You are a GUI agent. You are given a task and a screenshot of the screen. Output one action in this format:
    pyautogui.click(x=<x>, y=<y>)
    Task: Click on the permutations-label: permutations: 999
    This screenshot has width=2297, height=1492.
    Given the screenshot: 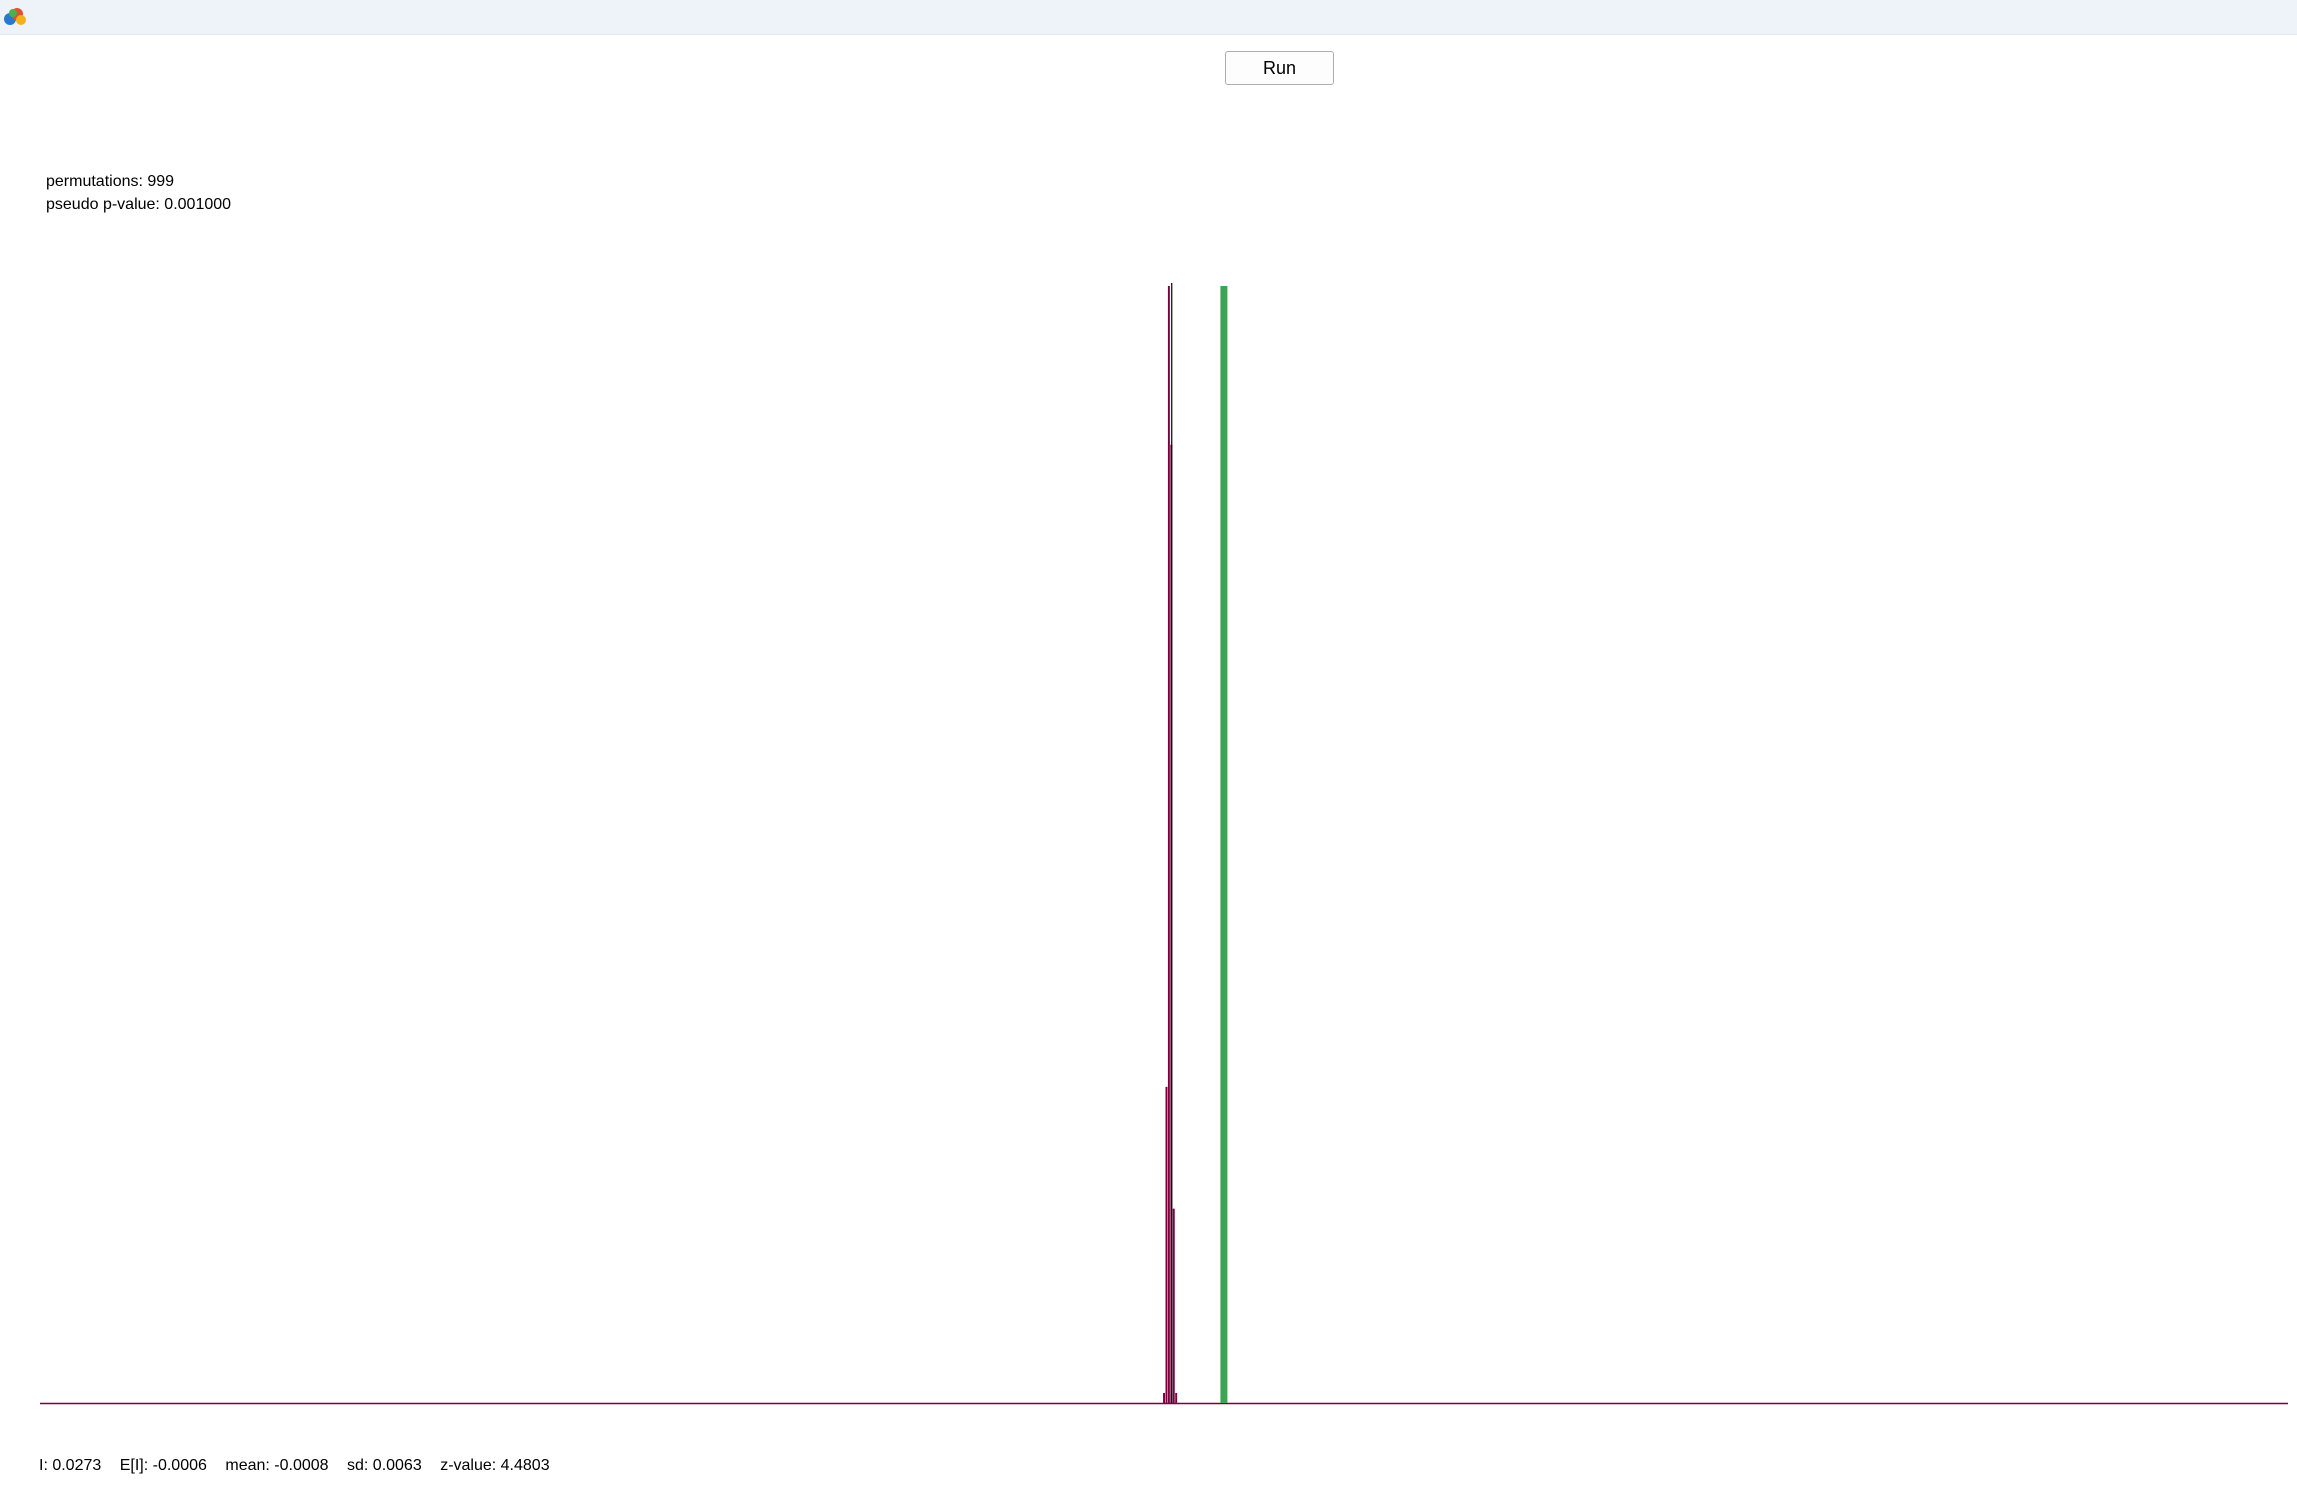 What is the action you would take?
    pyautogui.click(x=110, y=181)
    